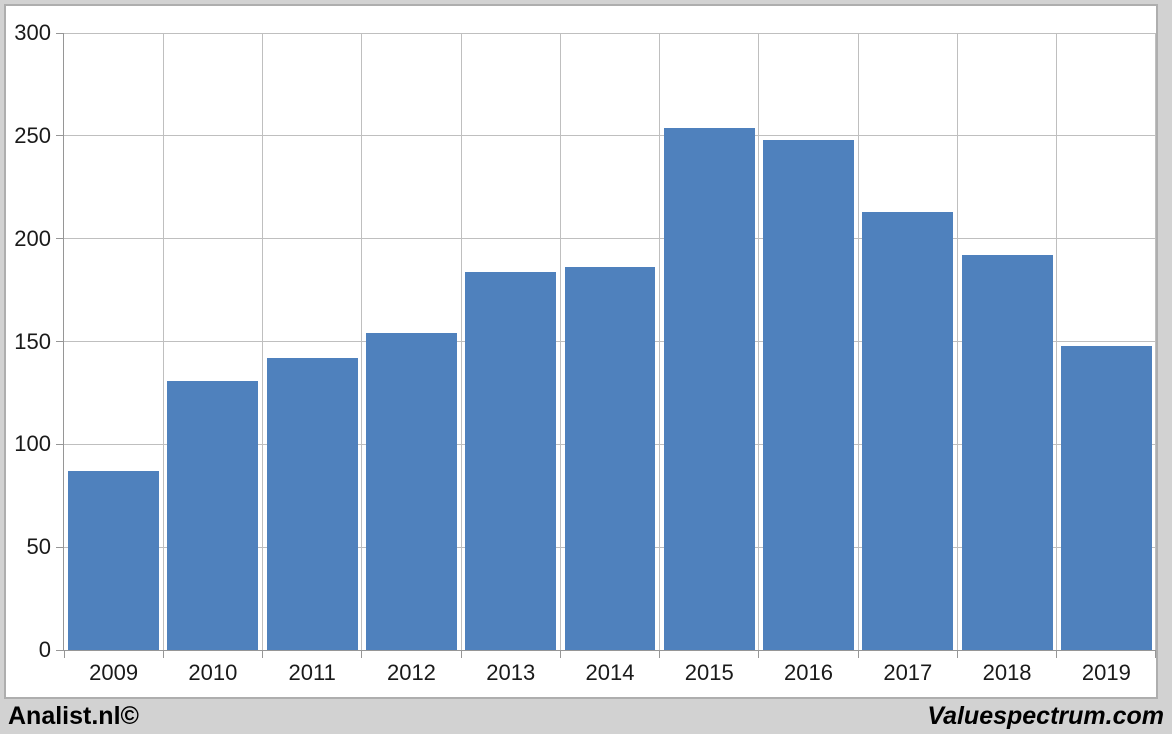 The width and height of the screenshot is (1172, 734). I want to click on y-axis-label: 200, so click(32, 238).